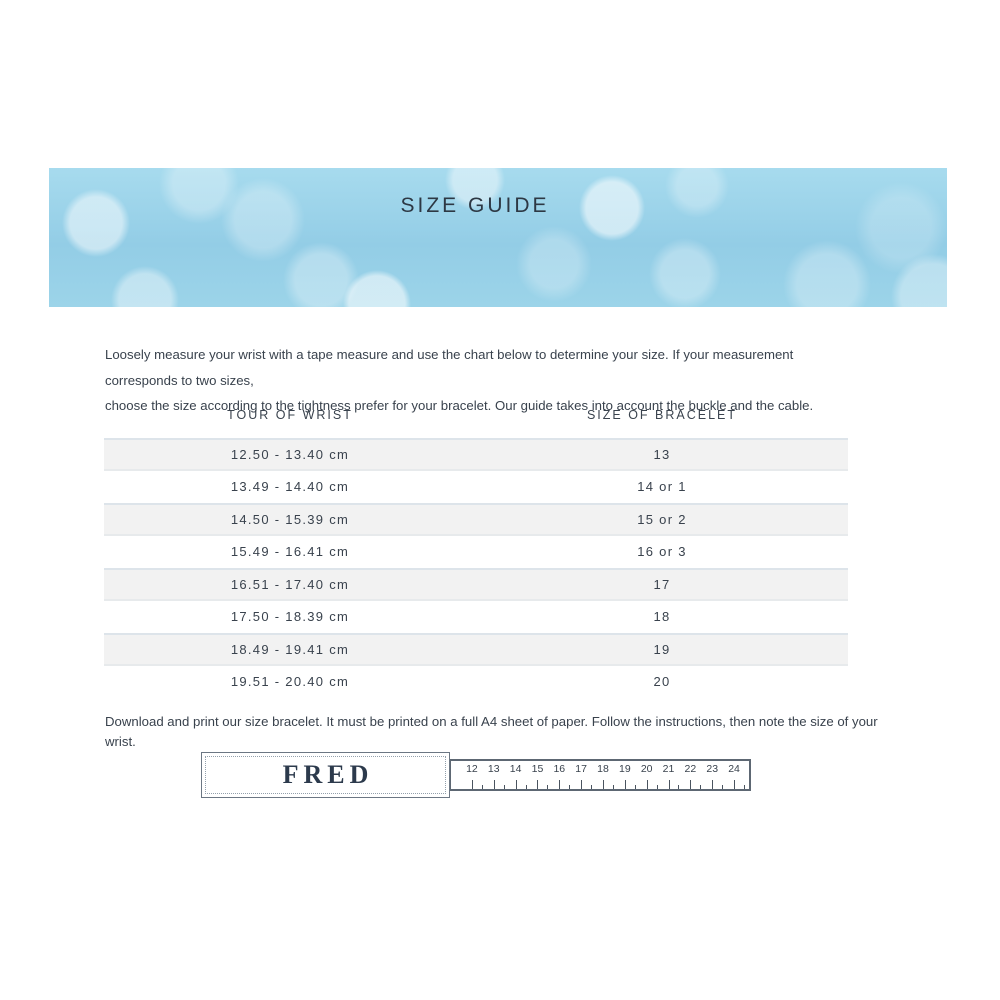 The width and height of the screenshot is (1000, 1000). I want to click on wrist-cell: 18.49 - 19.41 cm, so click(290, 649).